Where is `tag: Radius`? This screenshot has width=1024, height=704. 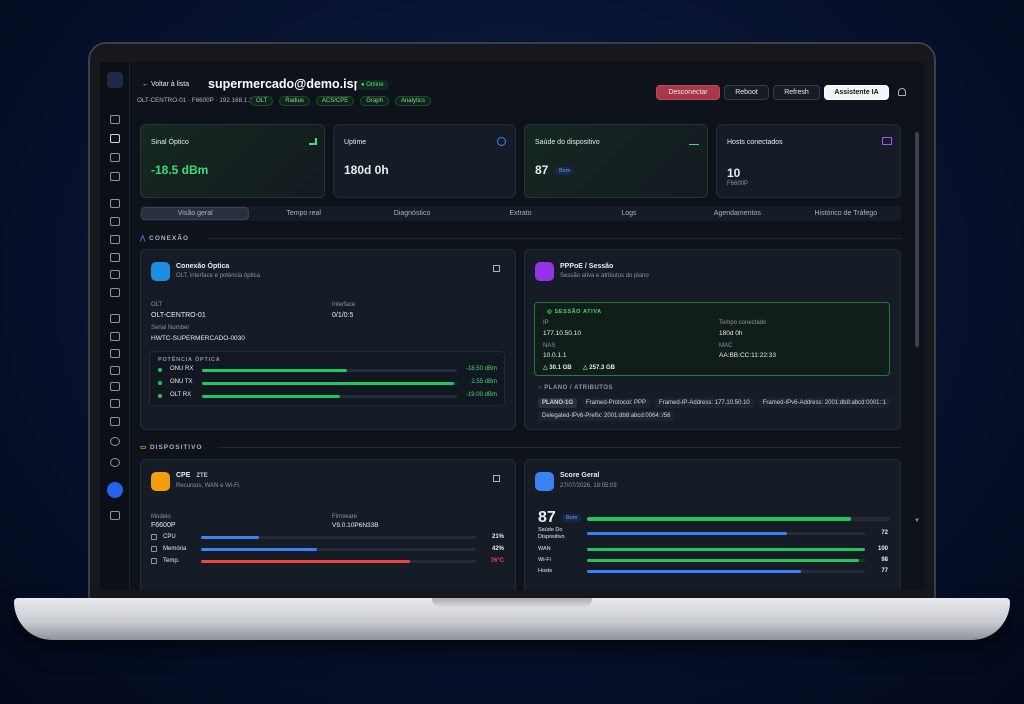
tag: Radius is located at coordinates (294, 101).